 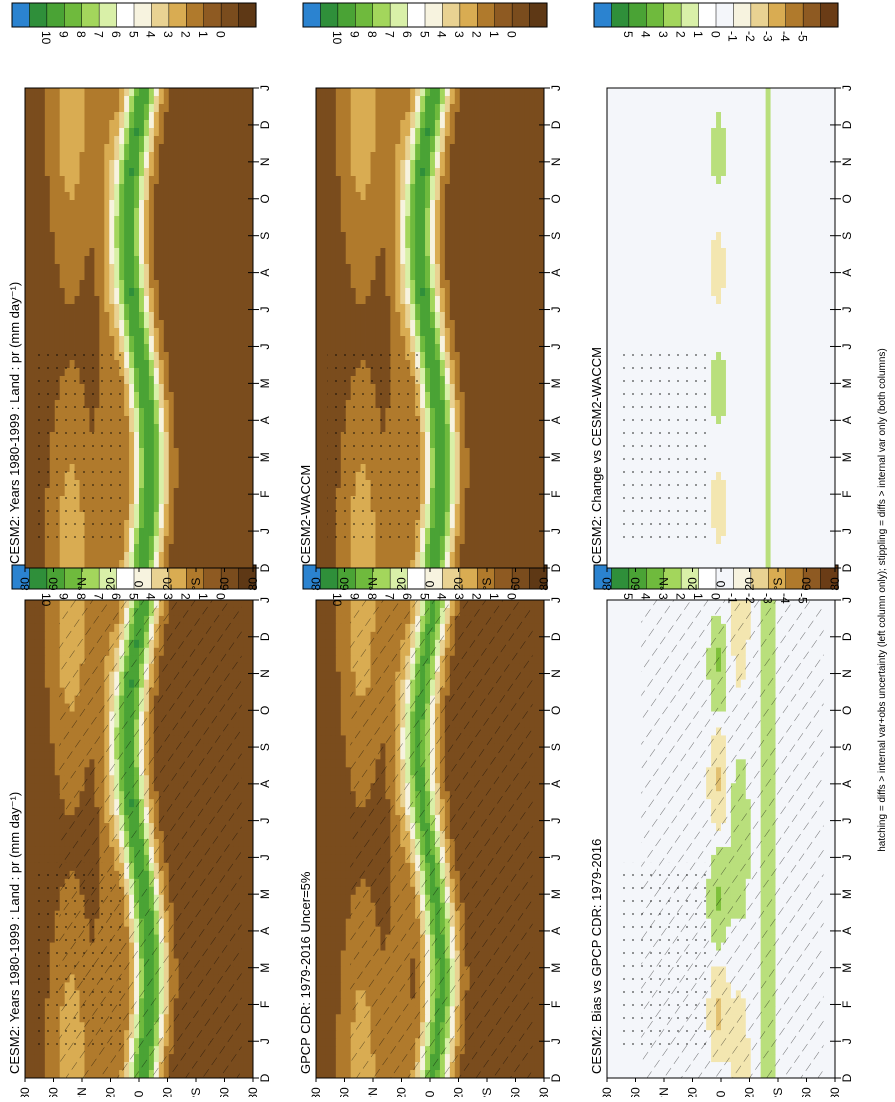 What do you see at coordinates (111, 1092) in the screenshot?
I see `y-tick-label: 20` at bounding box center [111, 1092].